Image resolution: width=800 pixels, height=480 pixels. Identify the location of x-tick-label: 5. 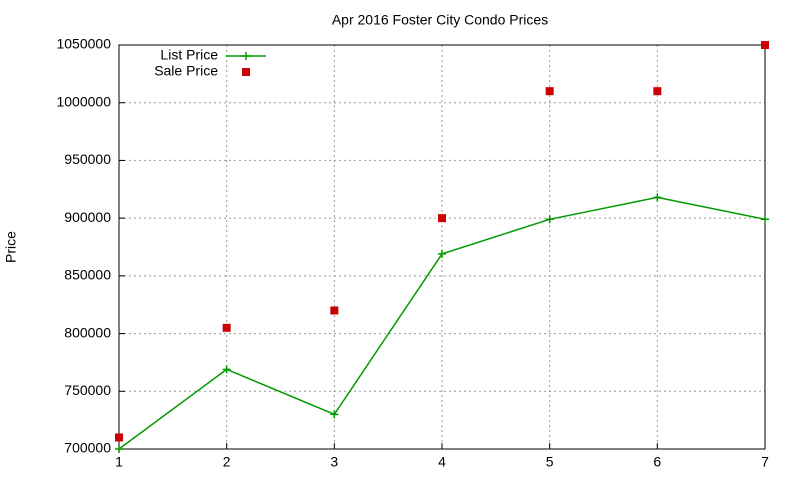
(550, 462).